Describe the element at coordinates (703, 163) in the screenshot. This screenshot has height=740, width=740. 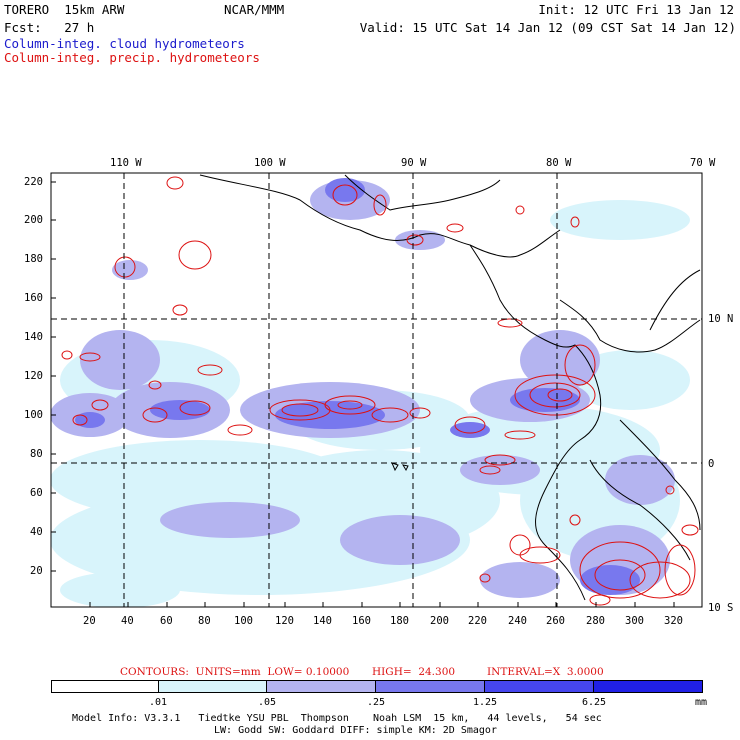
I see `lon-label: 70 W` at that location.